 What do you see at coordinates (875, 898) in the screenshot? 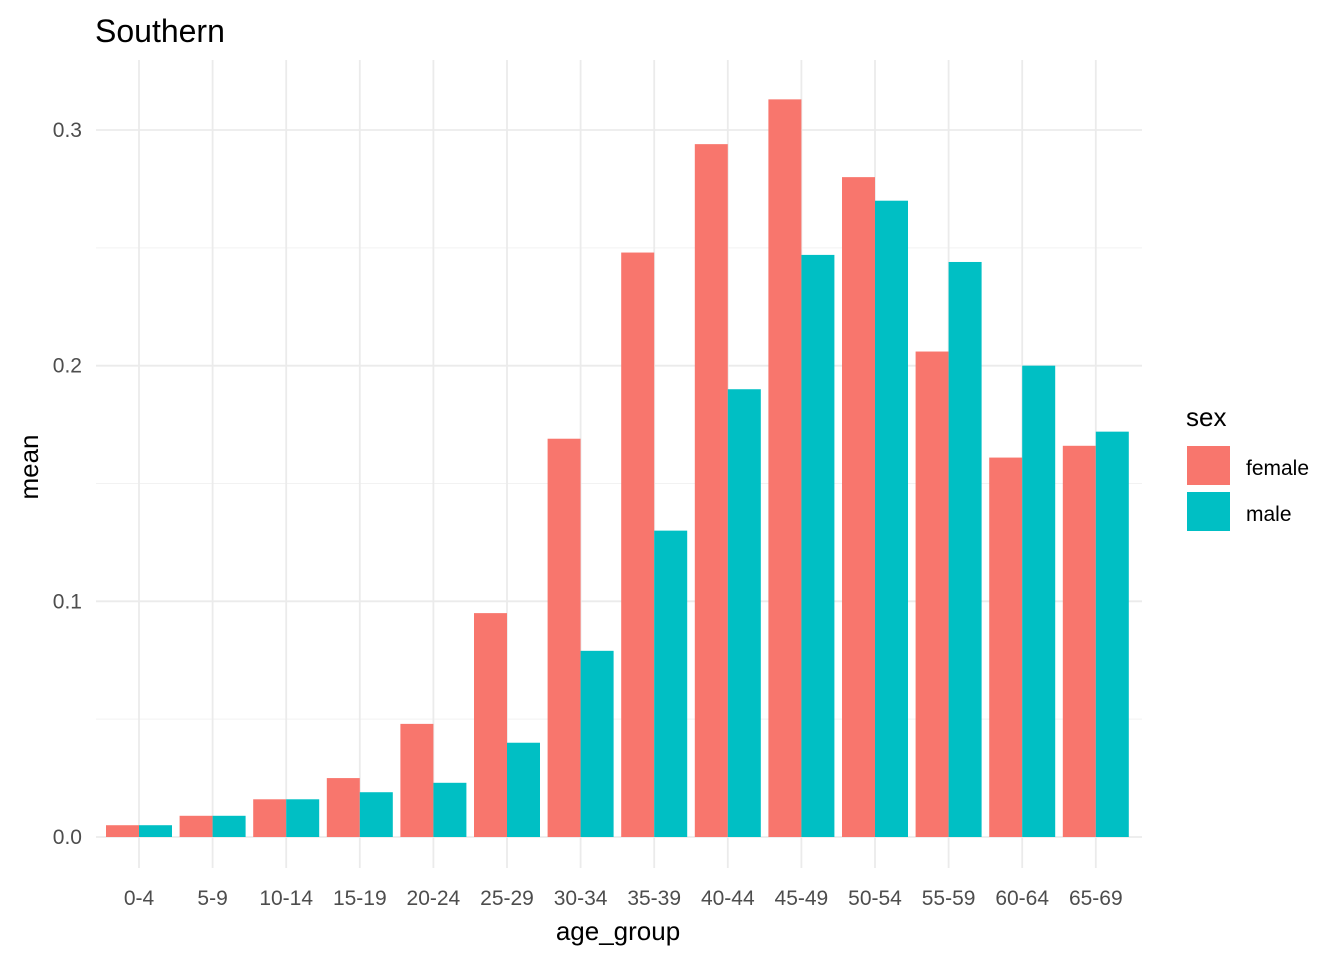
I see `x-tick-label: 50-54` at bounding box center [875, 898].